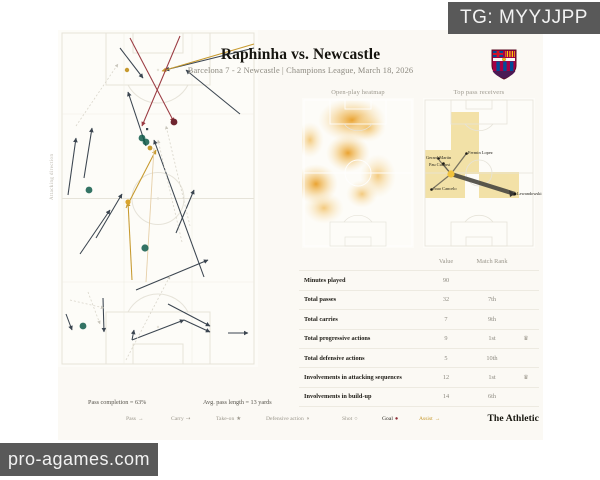 This screenshot has width=600, height=480. I want to click on legend-item-defensive-action: Defensive action ◑, so click(287, 419).